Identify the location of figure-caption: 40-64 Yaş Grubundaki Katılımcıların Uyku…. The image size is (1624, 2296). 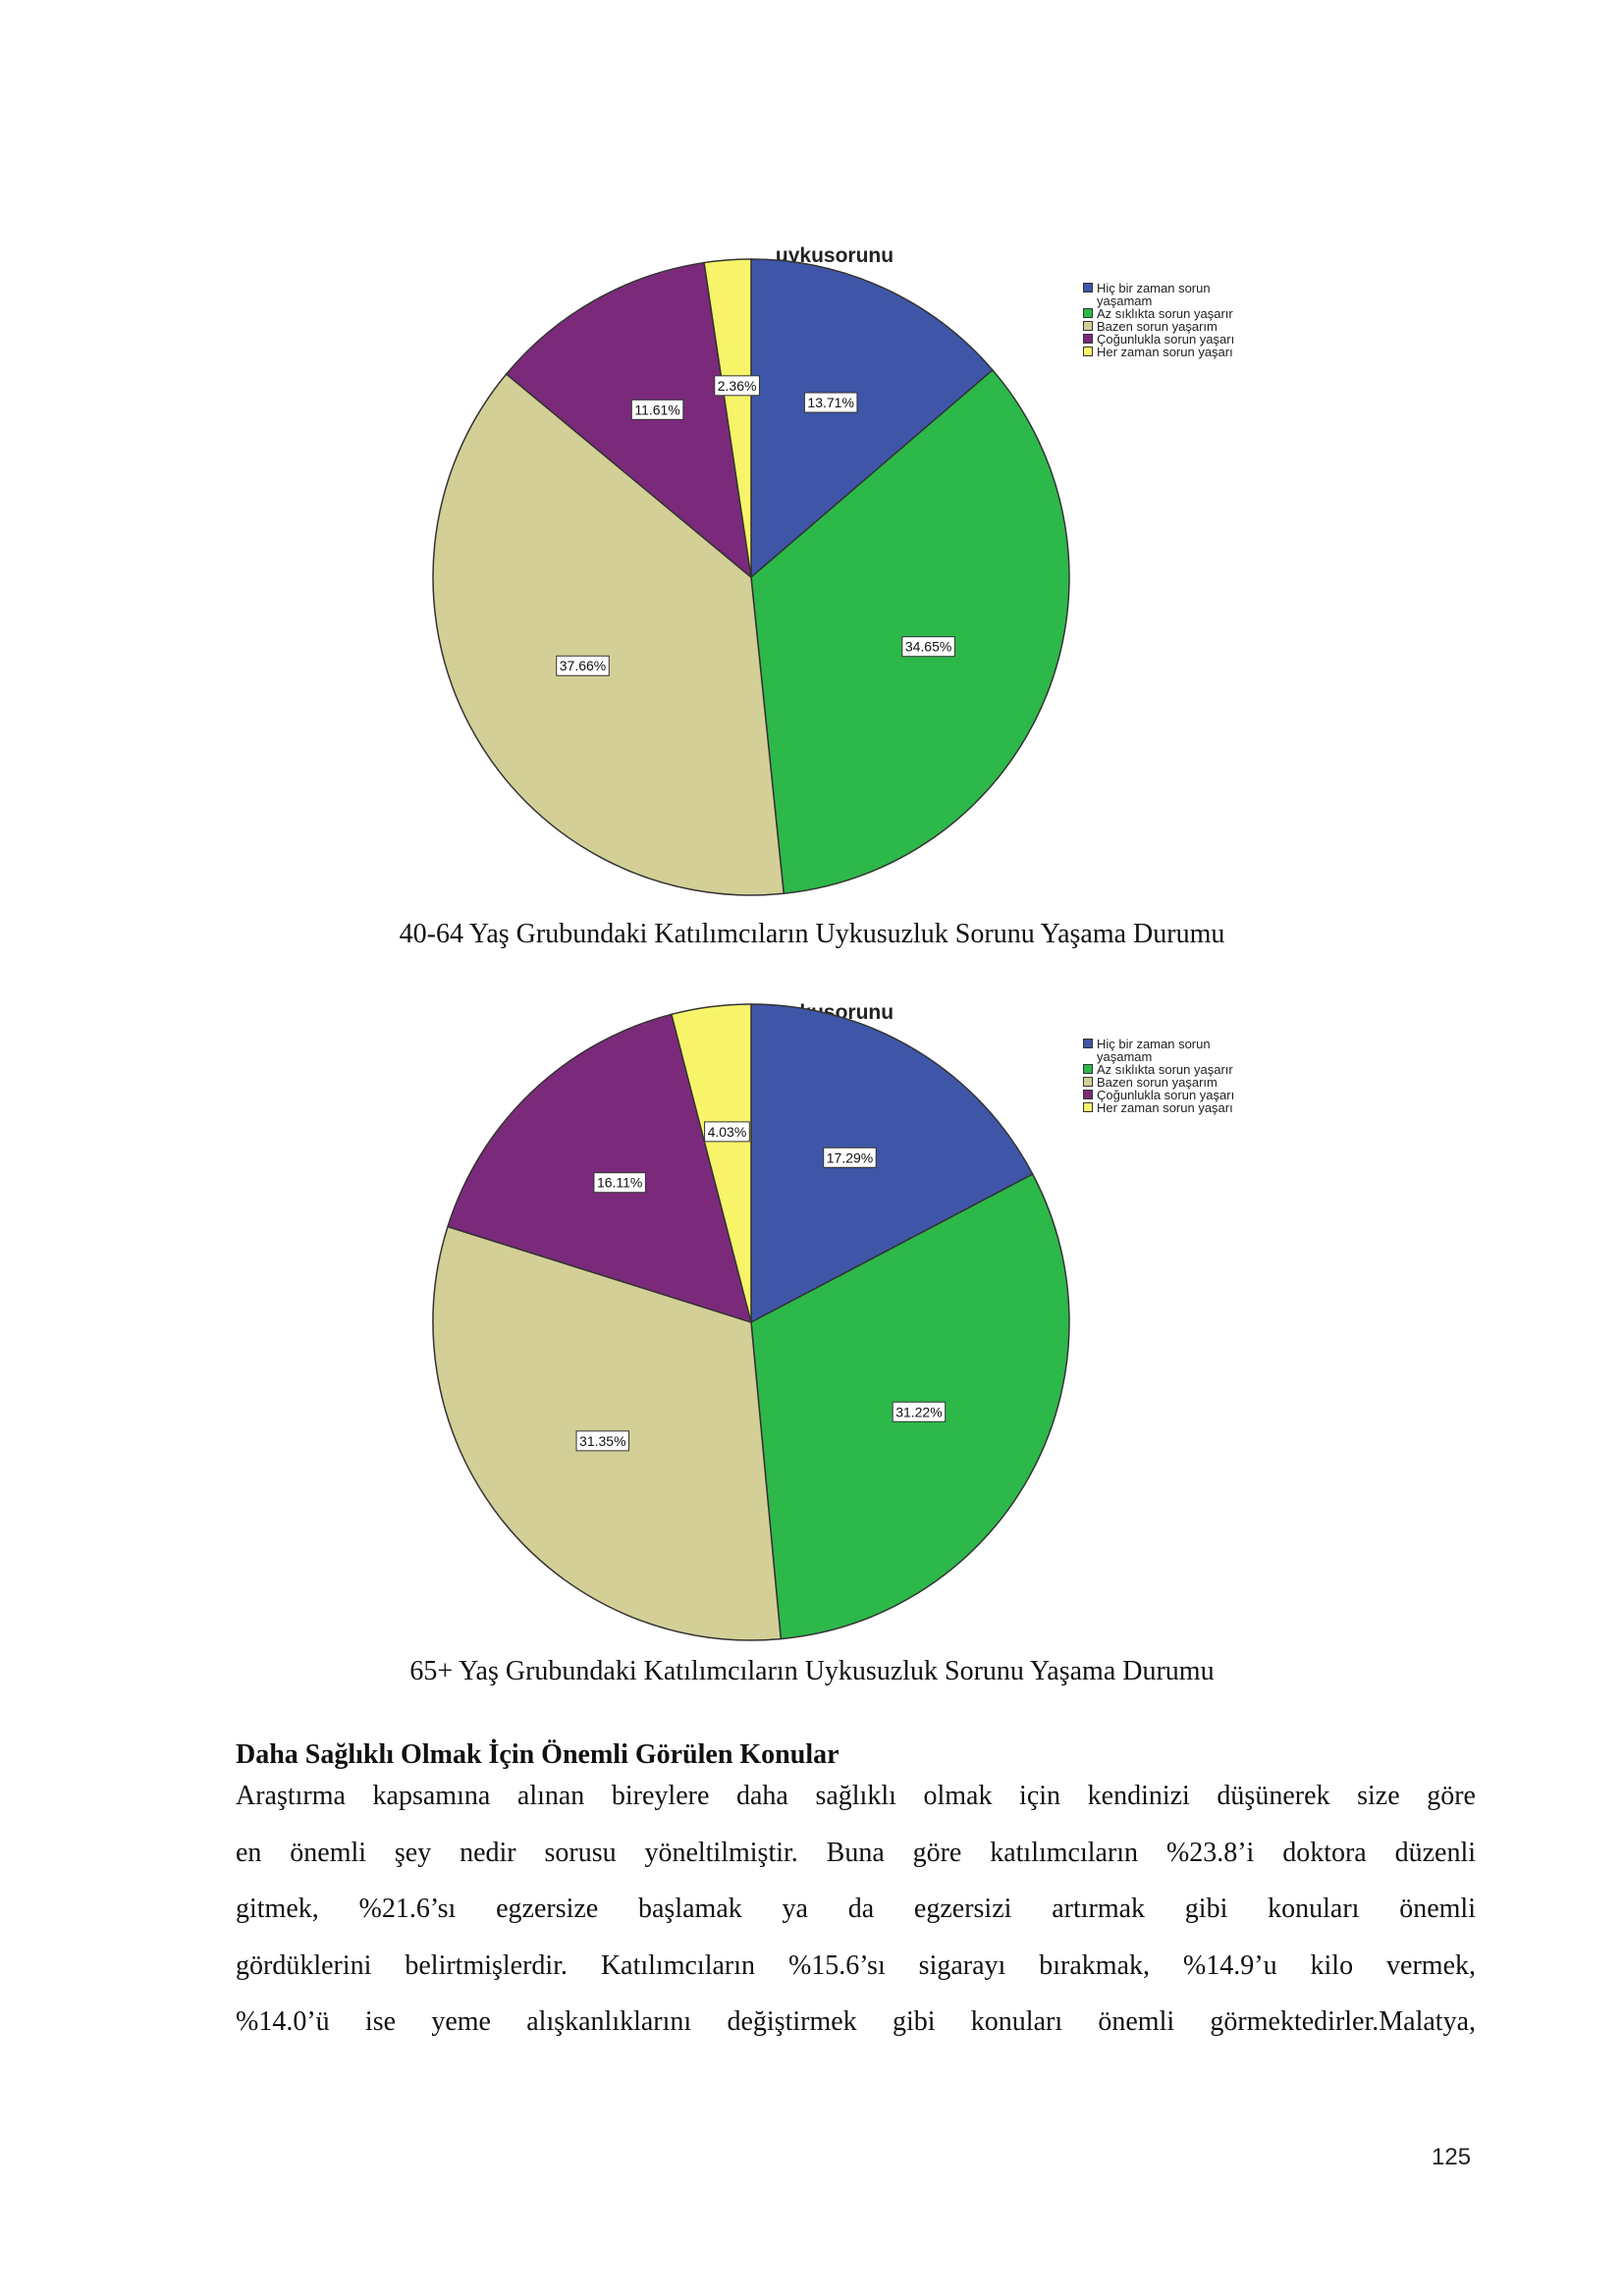
(812, 934).